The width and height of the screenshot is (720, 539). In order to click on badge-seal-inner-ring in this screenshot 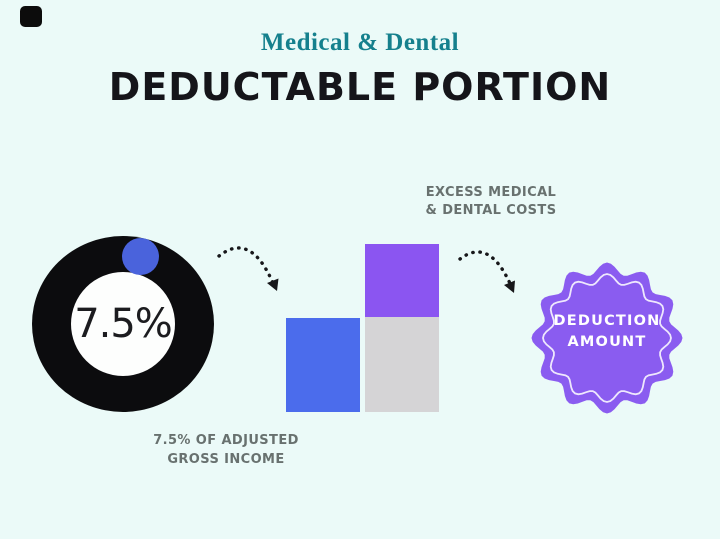, I will do `click(607, 338)`.